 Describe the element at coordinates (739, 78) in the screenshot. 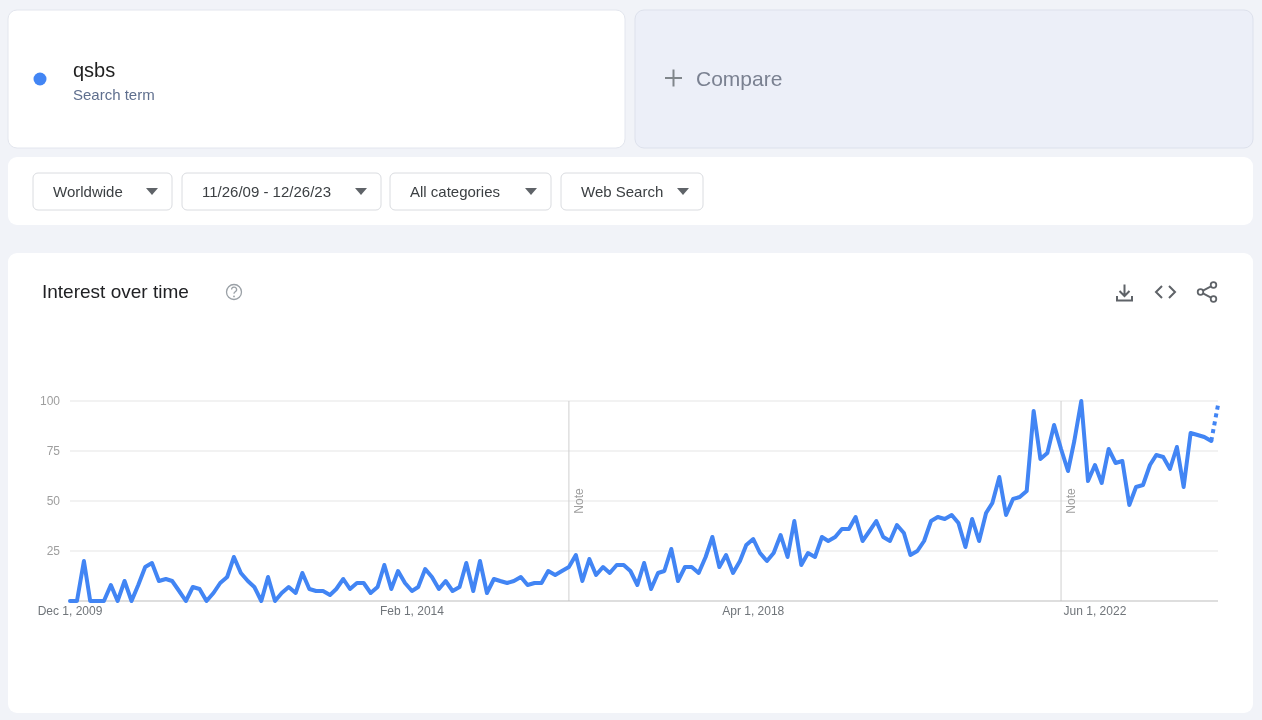

I see `text: Compare` at that location.